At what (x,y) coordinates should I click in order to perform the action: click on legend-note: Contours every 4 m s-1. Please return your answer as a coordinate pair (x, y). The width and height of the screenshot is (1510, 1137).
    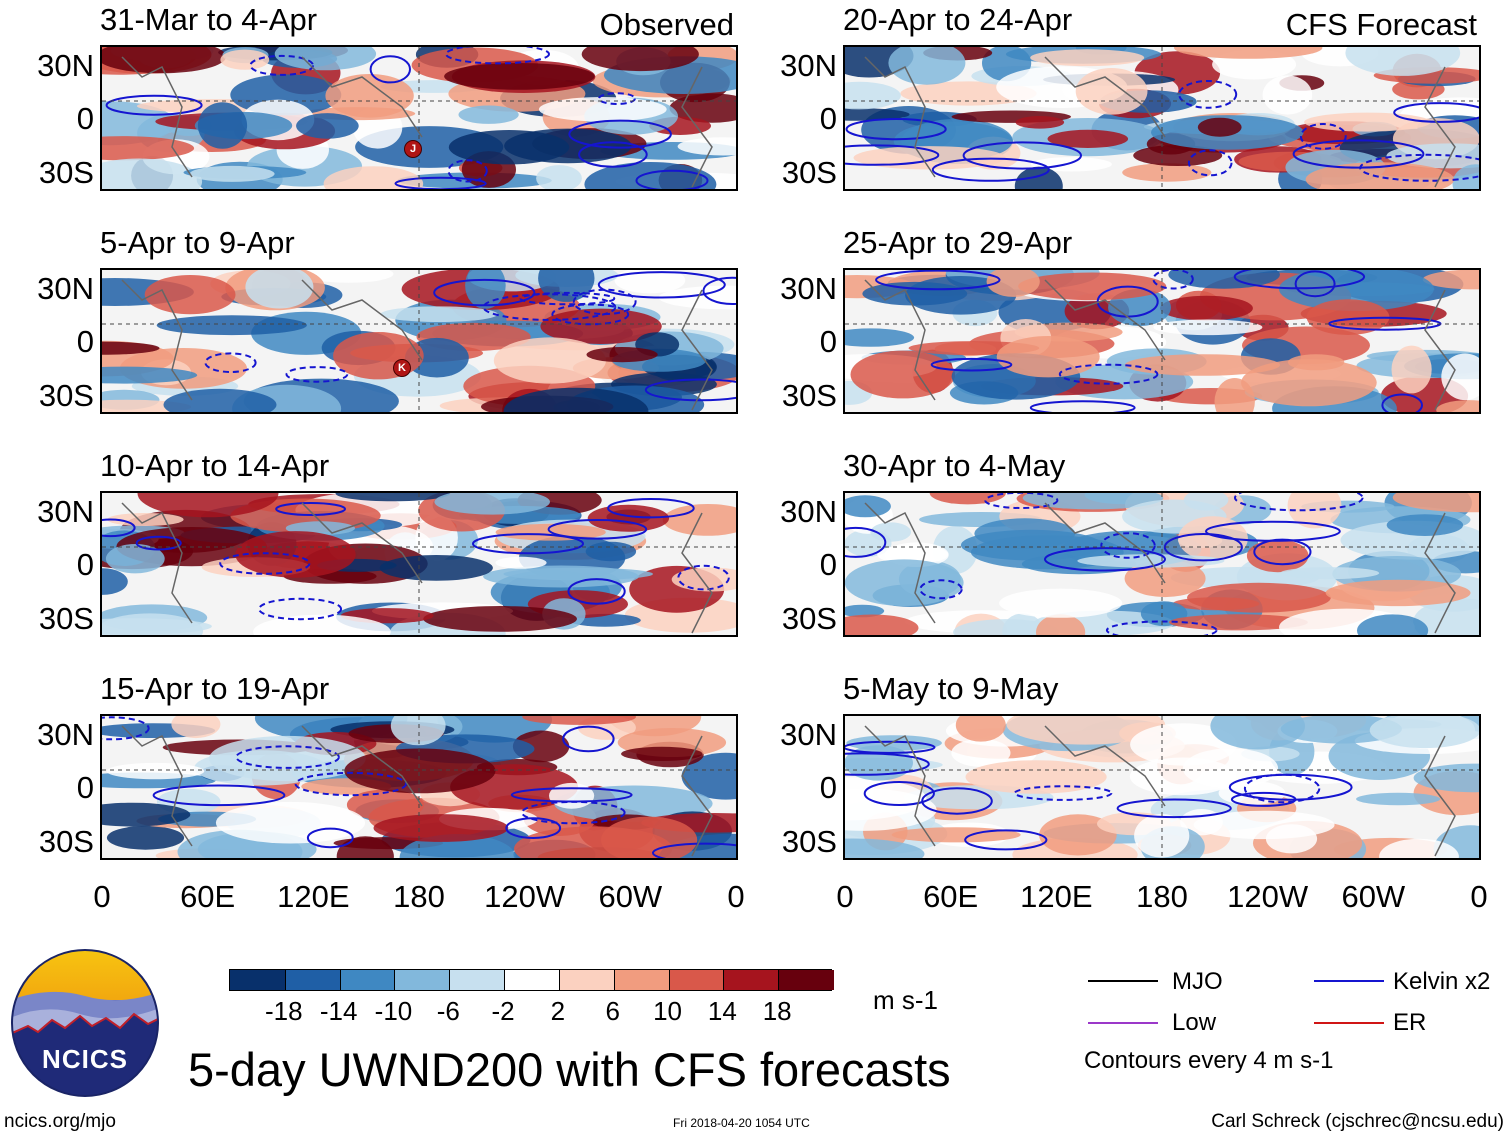
    Looking at the image, I should click on (1209, 1060).